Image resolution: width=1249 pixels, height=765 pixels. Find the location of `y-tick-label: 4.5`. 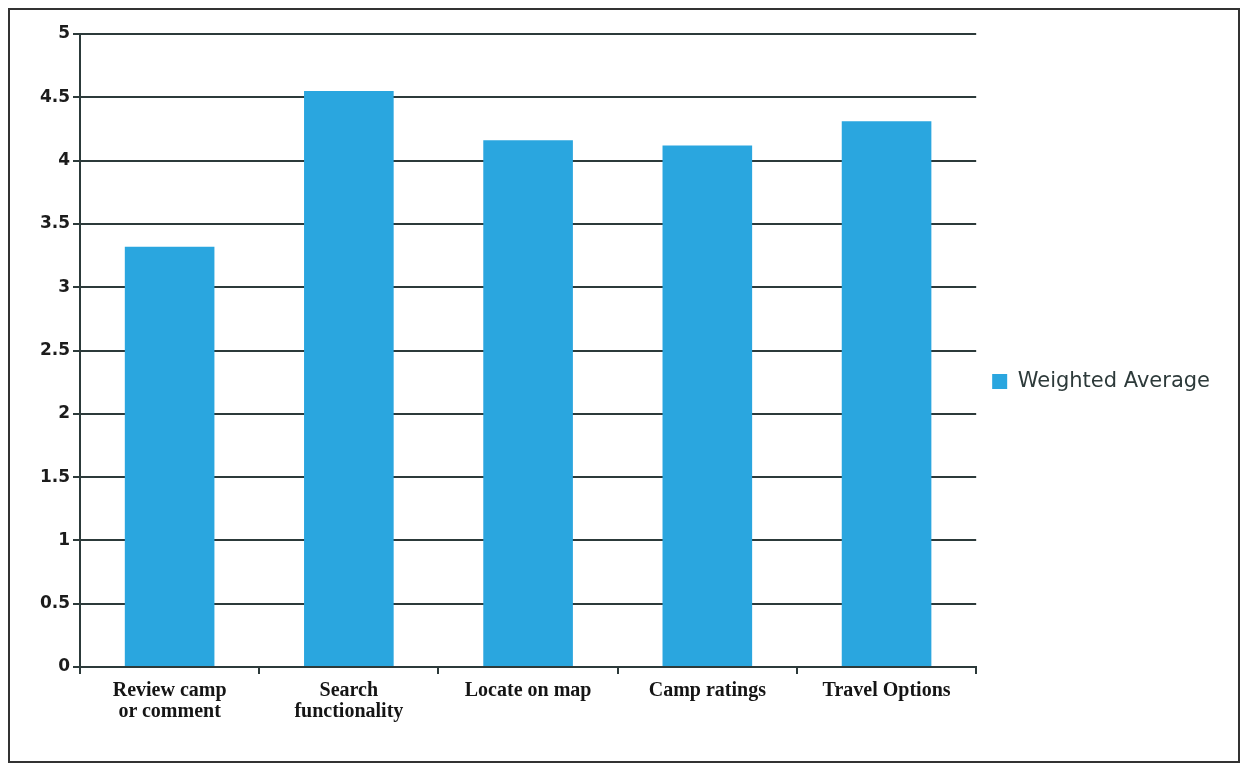

y-tick-label: 4.5 is located at coordinates (54, 95).